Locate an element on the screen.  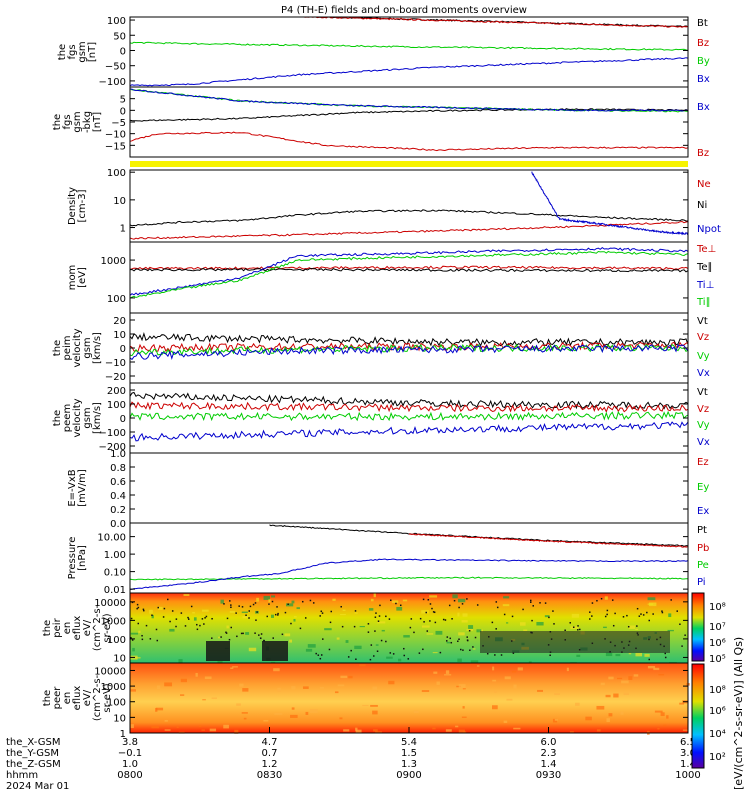
fgs_gse-ytick-label: −15 is located at coordinates (115, 146).